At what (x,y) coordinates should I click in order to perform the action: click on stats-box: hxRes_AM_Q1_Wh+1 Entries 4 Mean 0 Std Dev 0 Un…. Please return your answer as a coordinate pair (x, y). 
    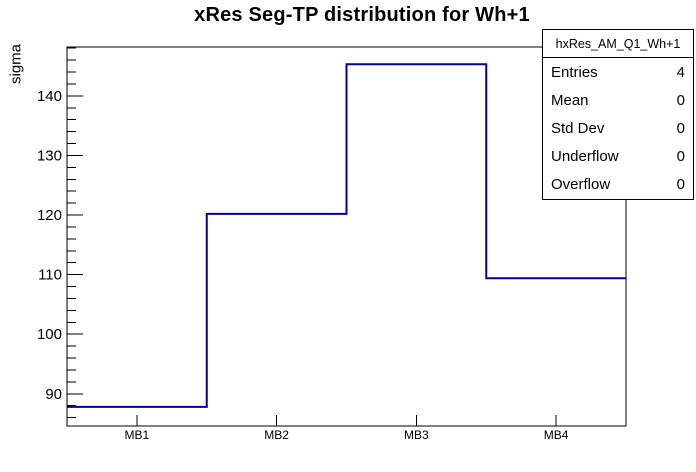
    Looking at the image, I should click on (618, 114).